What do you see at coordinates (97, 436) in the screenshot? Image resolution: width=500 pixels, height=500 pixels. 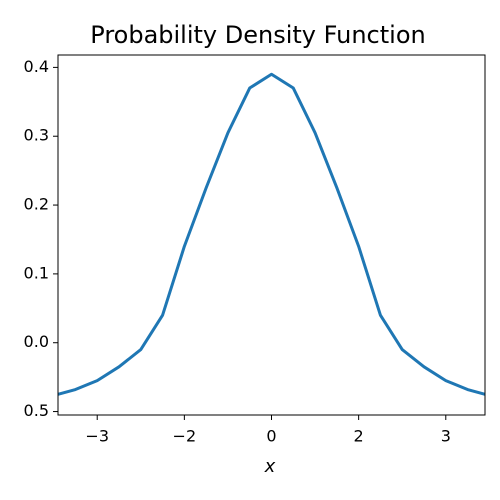 I see `x-tick-label: −3` at bounding box center [97, 436].